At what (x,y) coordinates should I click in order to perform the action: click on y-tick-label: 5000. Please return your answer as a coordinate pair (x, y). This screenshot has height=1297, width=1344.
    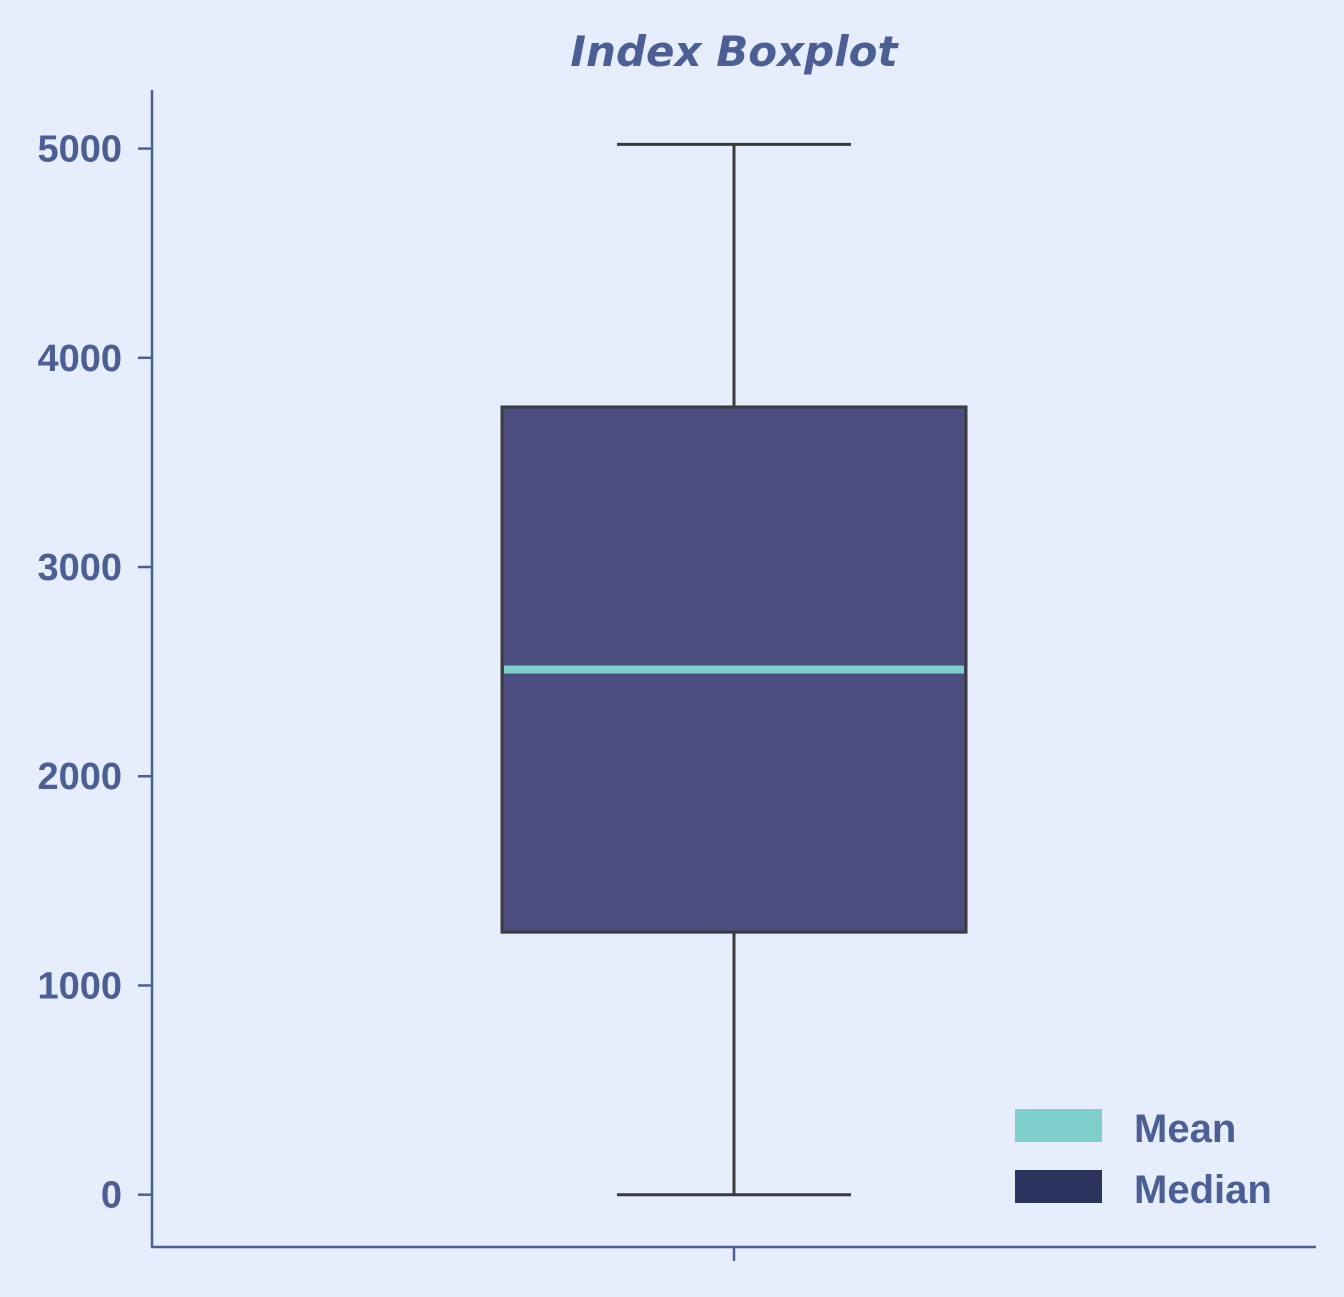
    Looking at the image, I should click on (79, 150).